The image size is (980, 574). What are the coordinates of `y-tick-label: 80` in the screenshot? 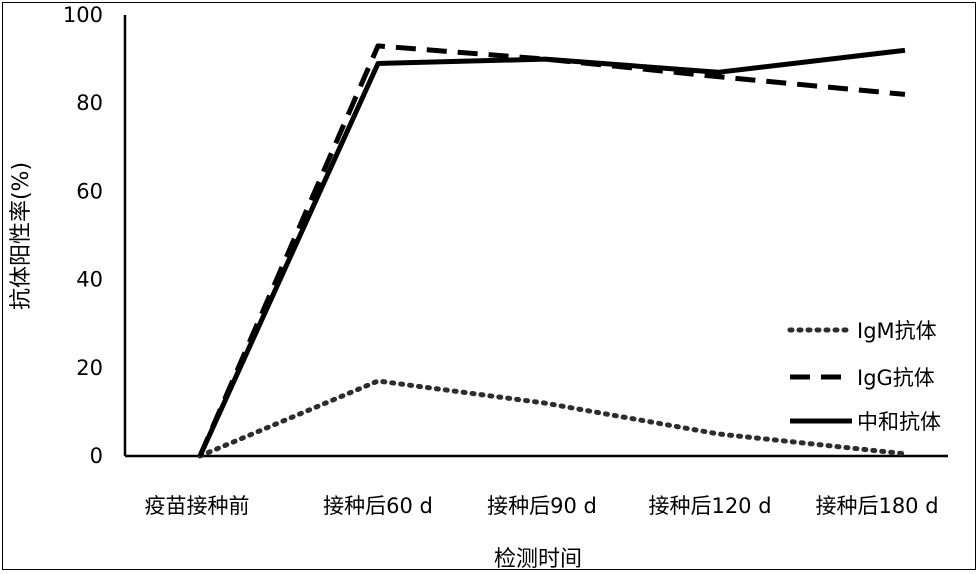 It's located at (89, 103).